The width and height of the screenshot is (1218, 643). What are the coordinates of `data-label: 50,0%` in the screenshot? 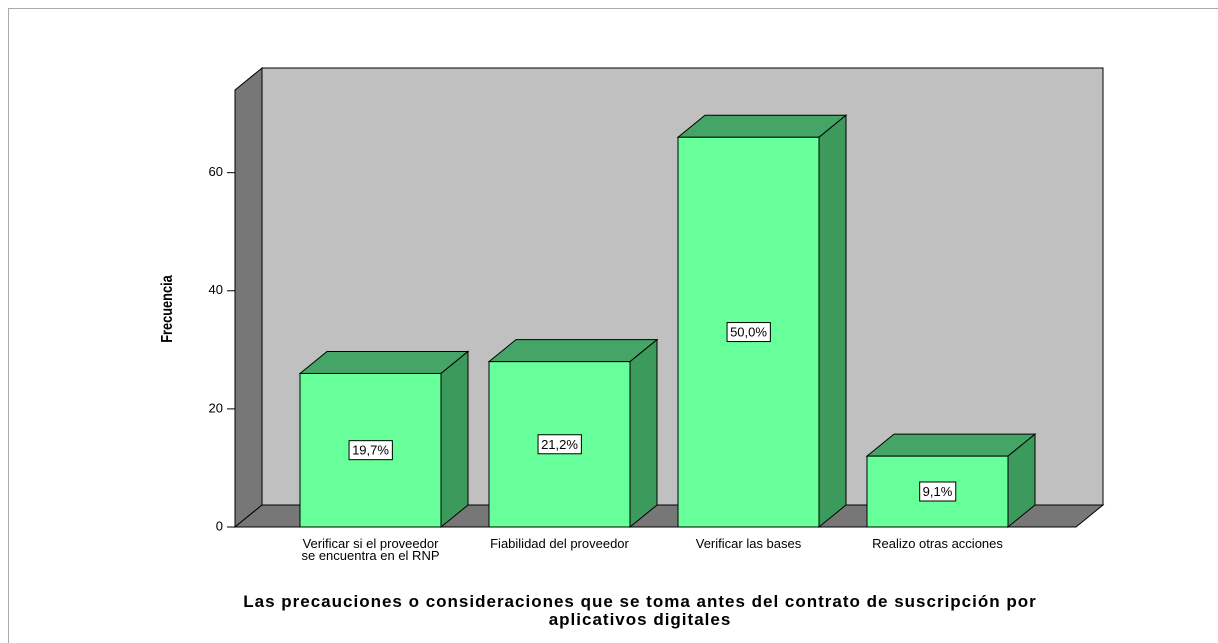 It's located at (748, 332).